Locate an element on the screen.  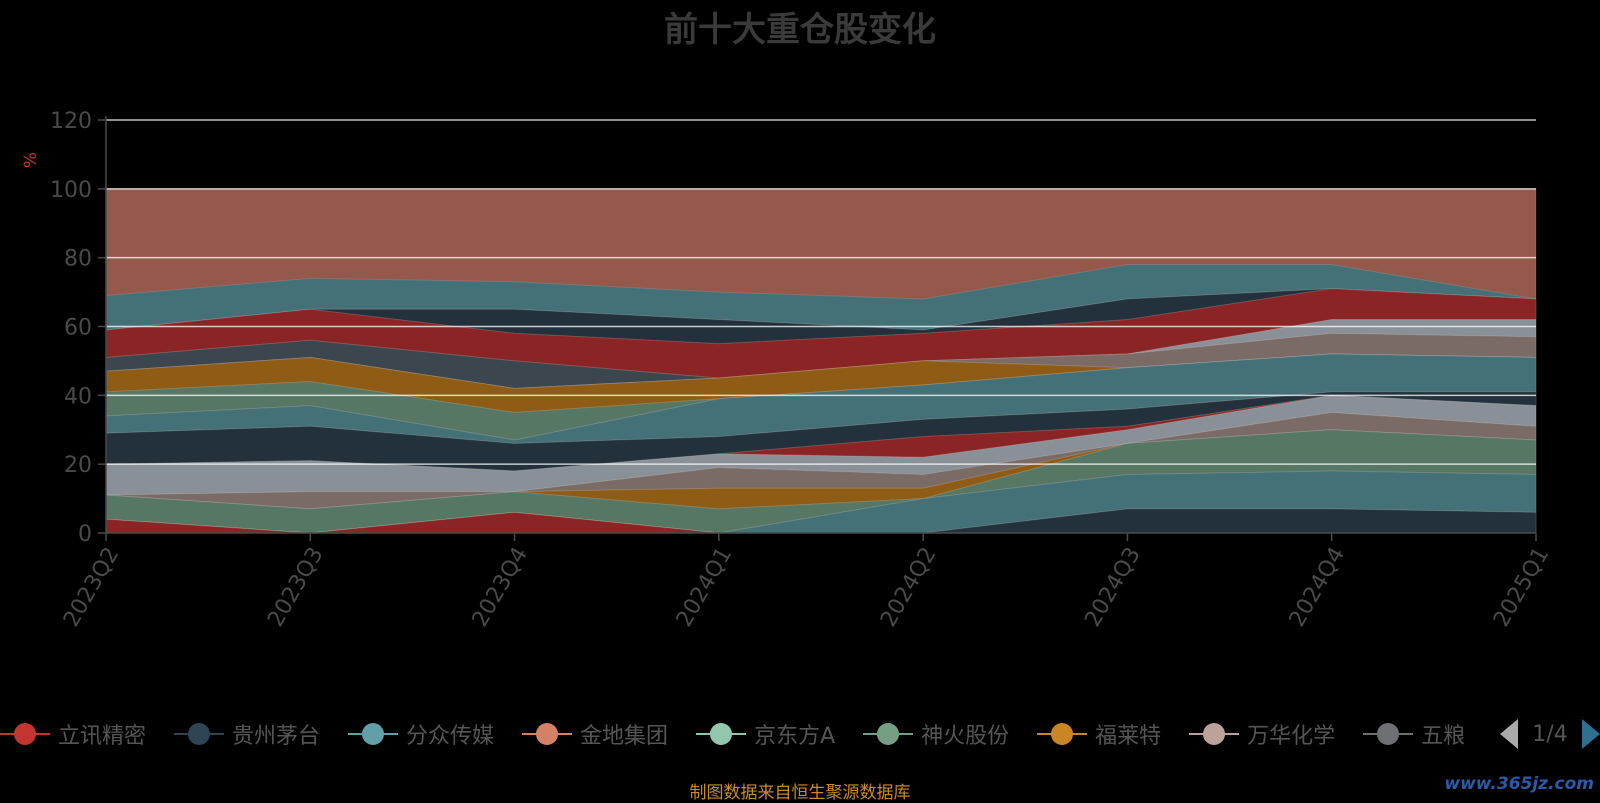
y-tick-label: 60 is located at coordinates (78, 328).